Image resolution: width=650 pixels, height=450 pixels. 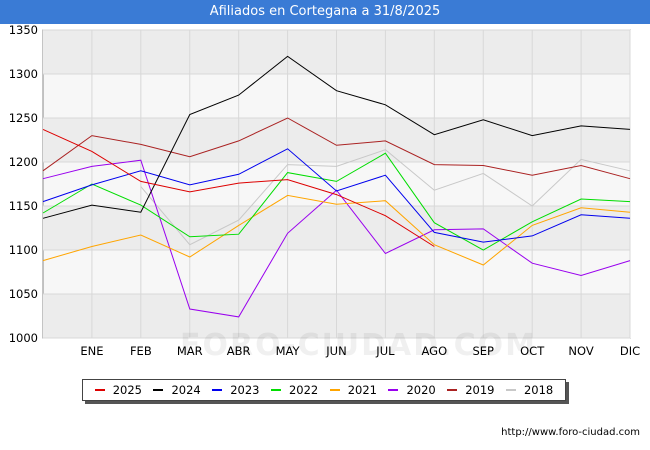 I want to click on legend-item-2018: 2018, so click(x=529, y=390).